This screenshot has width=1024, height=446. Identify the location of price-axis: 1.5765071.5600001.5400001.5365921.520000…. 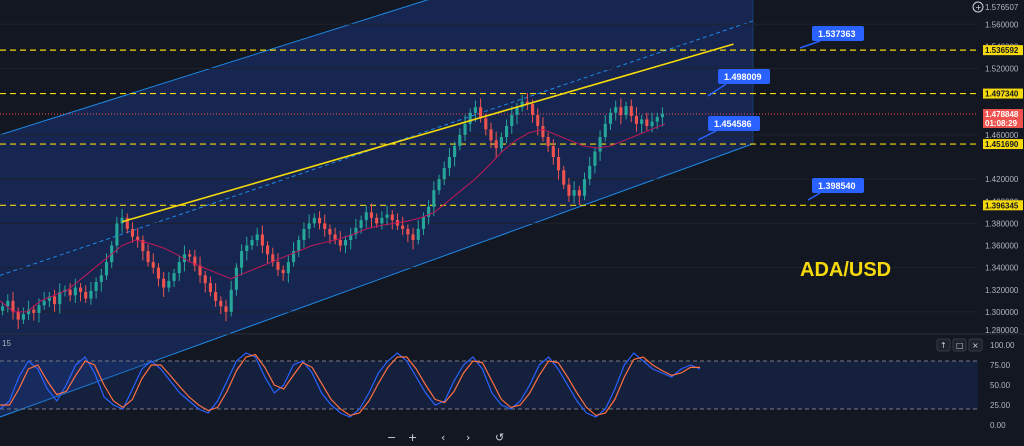
(1003, 167).